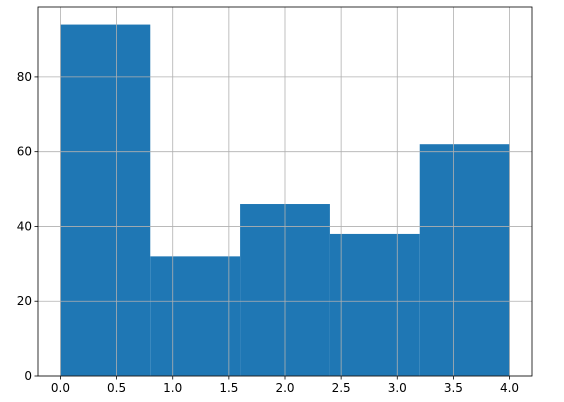  I want to click on x-tick-label: 0.0, so click(60, 388).